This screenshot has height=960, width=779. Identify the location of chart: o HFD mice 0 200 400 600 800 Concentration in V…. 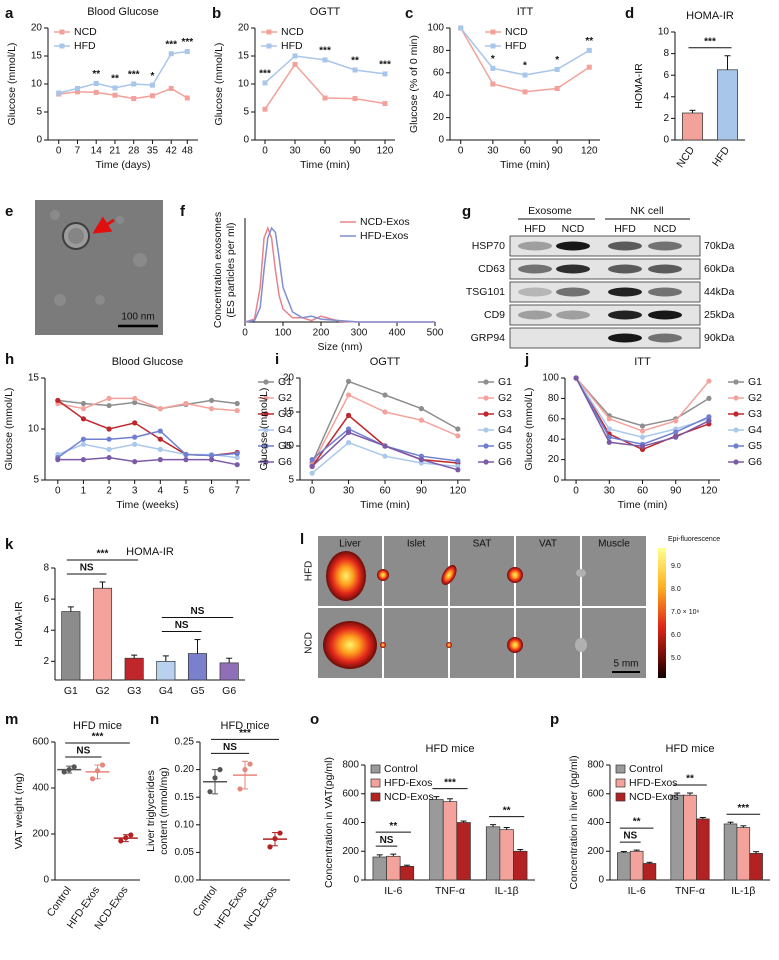
(422, 804).